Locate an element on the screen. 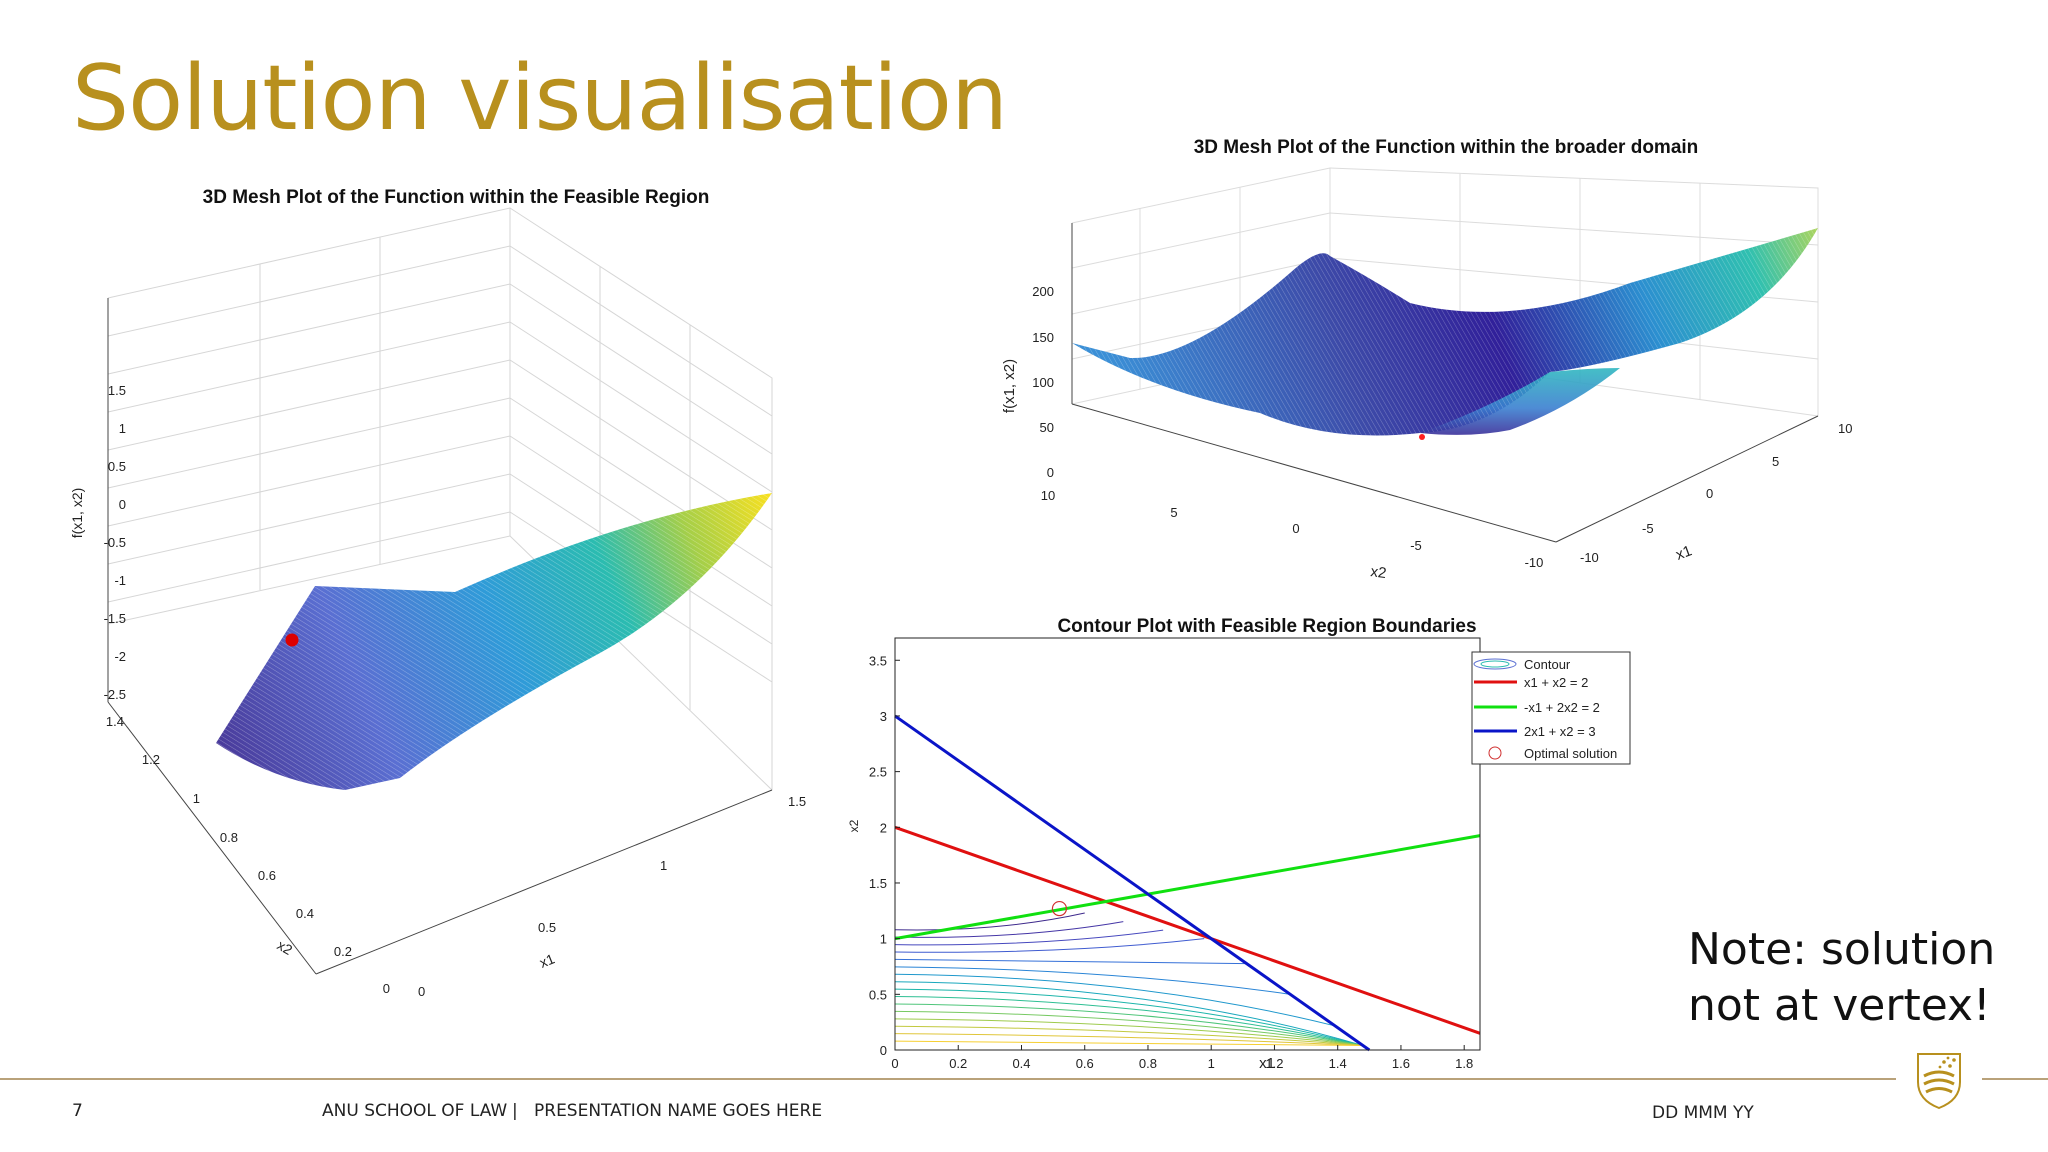 This screenshot has height=1152, width=2048. note-line-2: not at vertex! is located at coordinates (1839, 1005).